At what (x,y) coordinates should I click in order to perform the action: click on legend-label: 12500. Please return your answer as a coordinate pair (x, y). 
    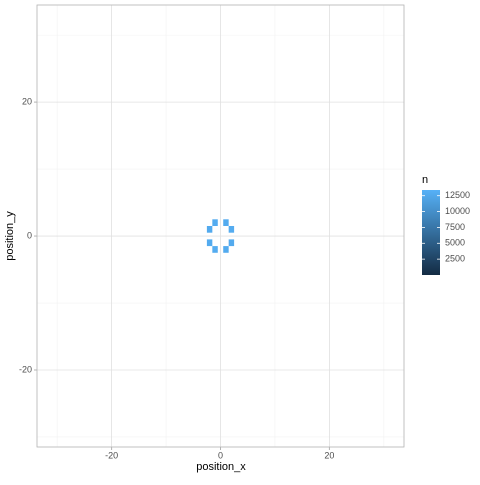
    Looking at the image, I should click on (457, 195).